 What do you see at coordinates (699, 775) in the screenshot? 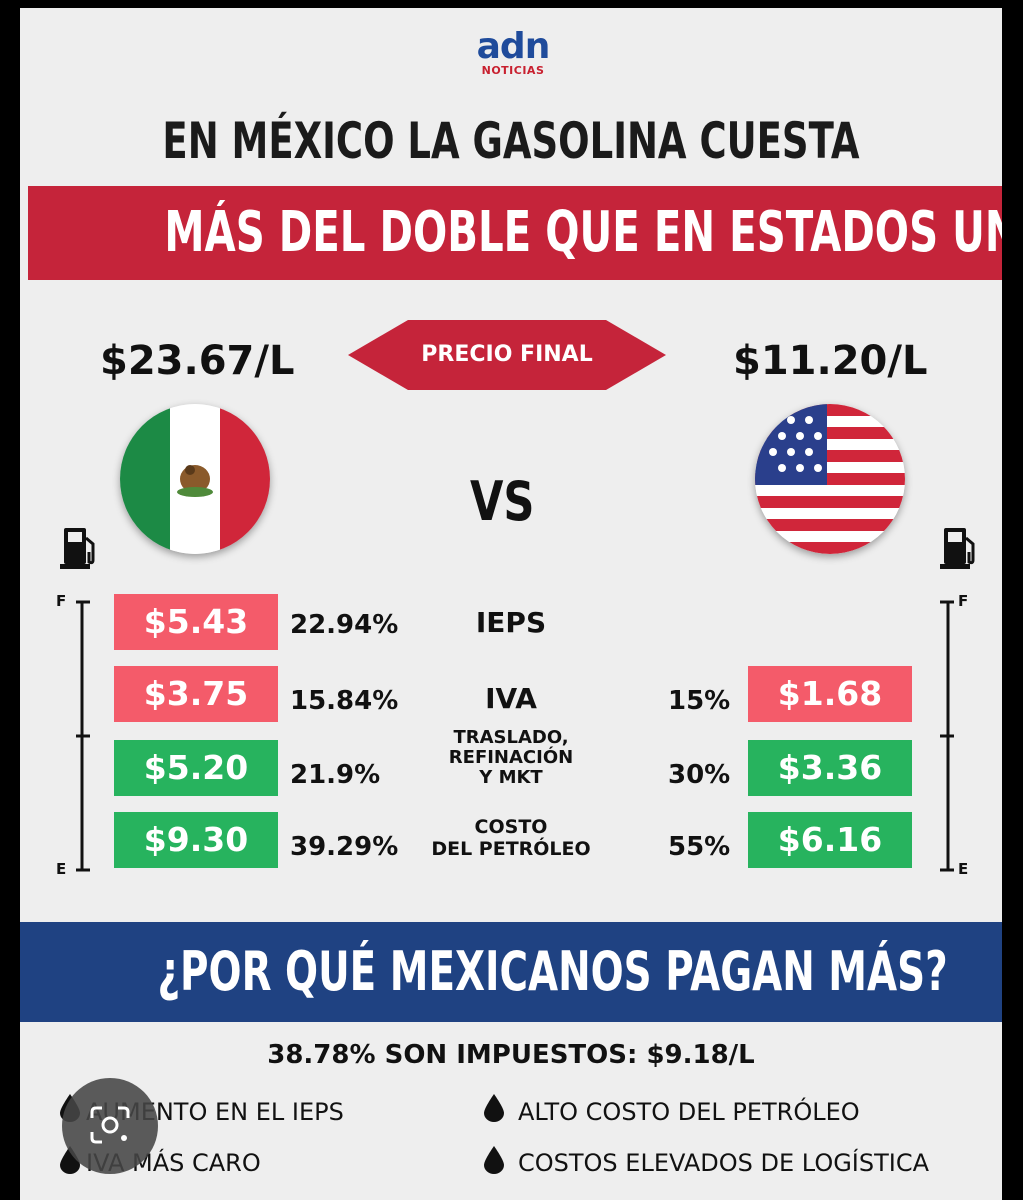
I see `us-traslado-pct: 30%` at bounding box center [699, 775].